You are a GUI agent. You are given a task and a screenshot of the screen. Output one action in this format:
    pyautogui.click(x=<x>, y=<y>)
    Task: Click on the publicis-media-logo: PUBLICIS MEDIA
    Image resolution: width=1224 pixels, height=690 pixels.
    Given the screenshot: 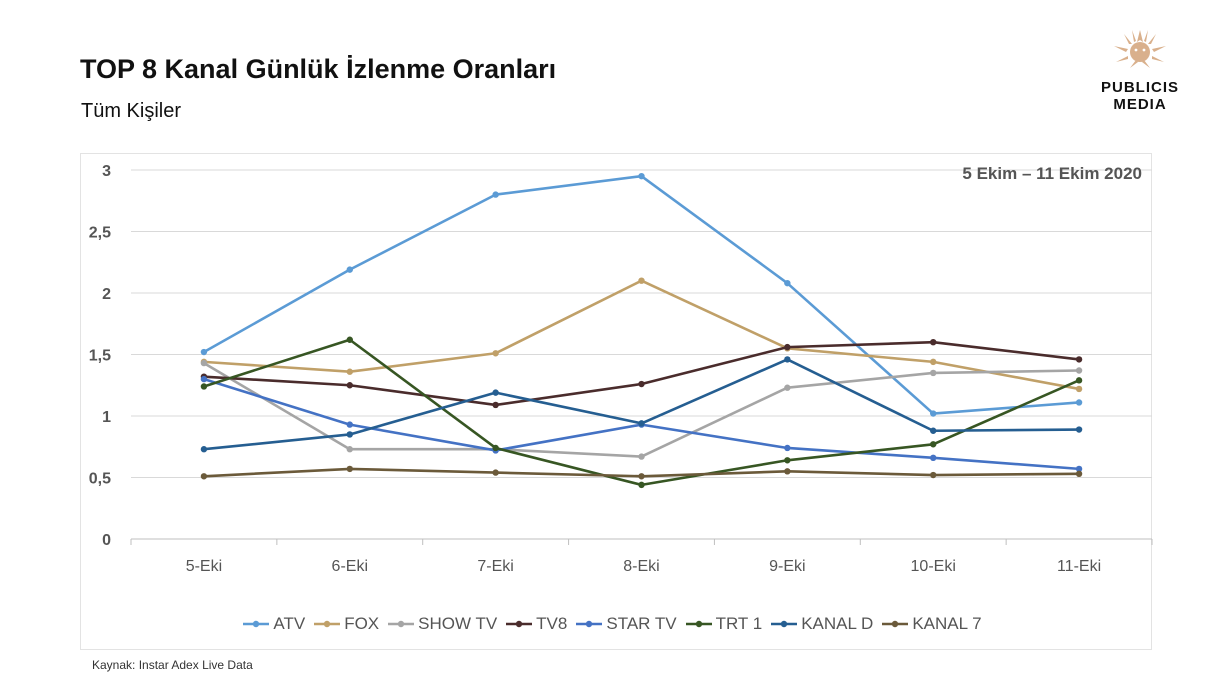 What is the action you would take?
    pyautogui.click(x=1140, y=70)
    